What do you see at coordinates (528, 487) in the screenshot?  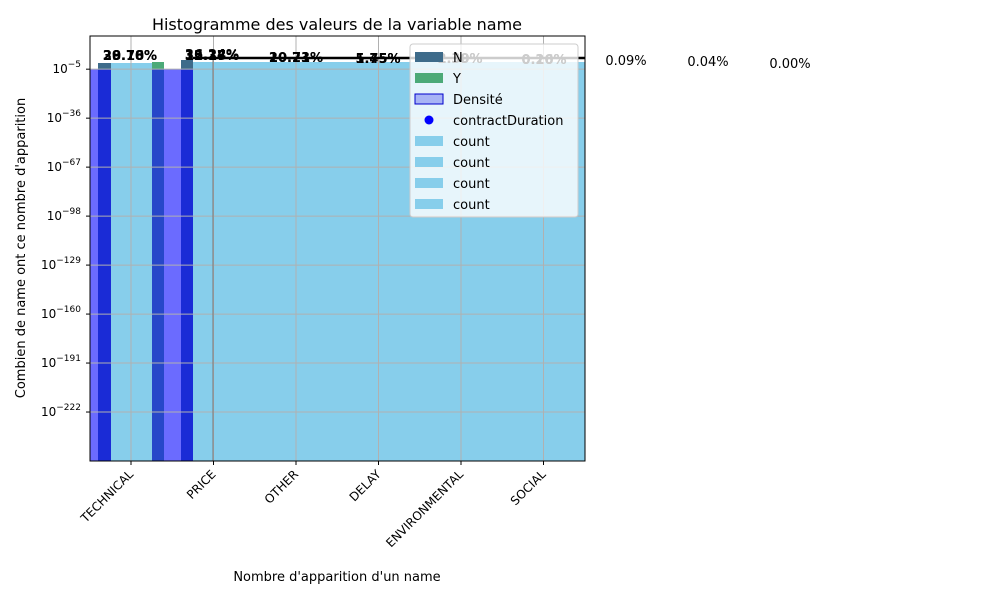 I see `x-tick-label: SOCIAL` at bounding box center [528, 487].